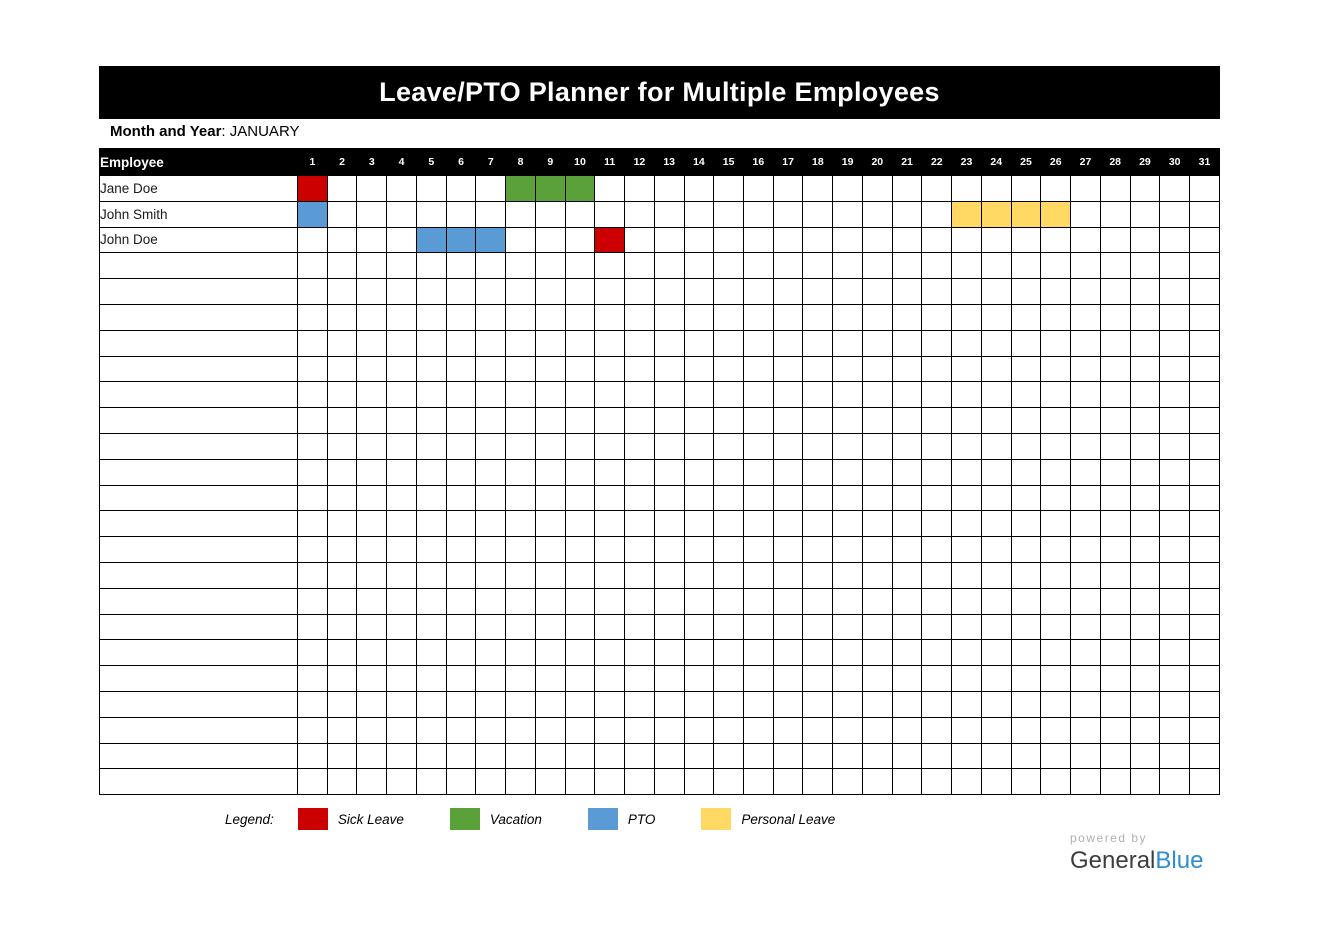  I want to click on day-cell-sick, so click(610, 240).